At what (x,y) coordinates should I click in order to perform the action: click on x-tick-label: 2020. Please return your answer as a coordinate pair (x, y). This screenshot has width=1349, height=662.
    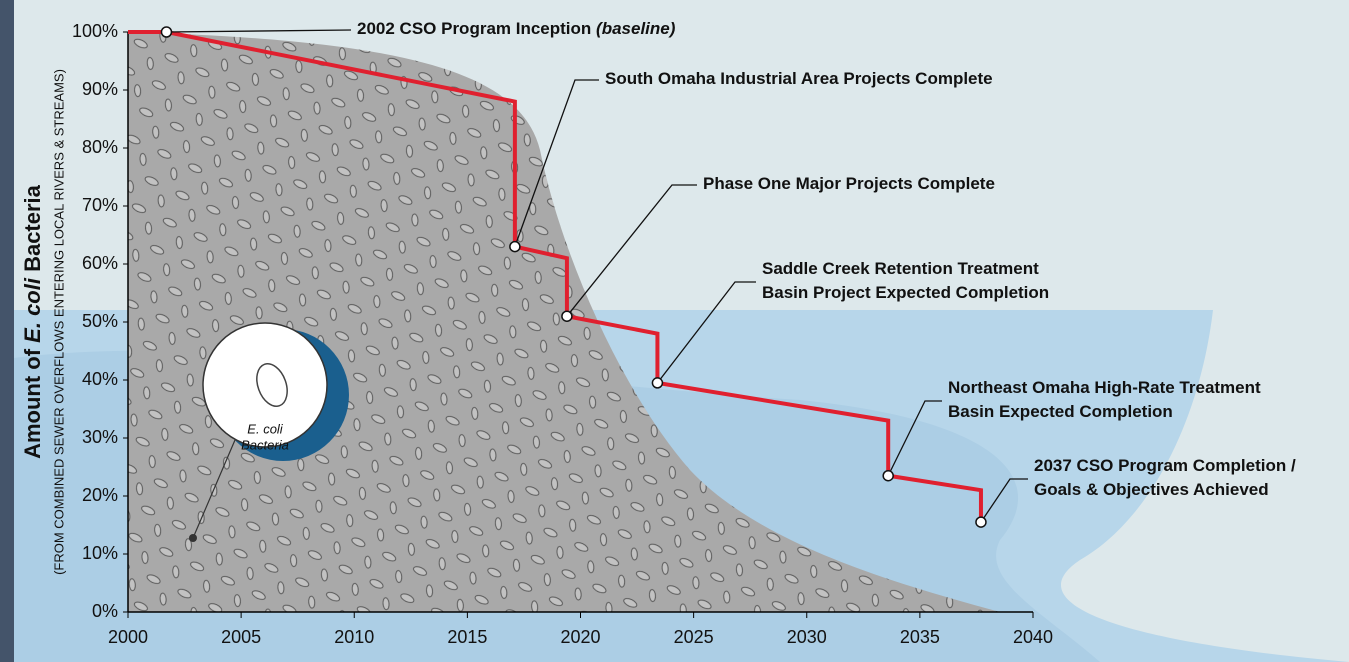
    Looking at the image, I should click on (580, 637).